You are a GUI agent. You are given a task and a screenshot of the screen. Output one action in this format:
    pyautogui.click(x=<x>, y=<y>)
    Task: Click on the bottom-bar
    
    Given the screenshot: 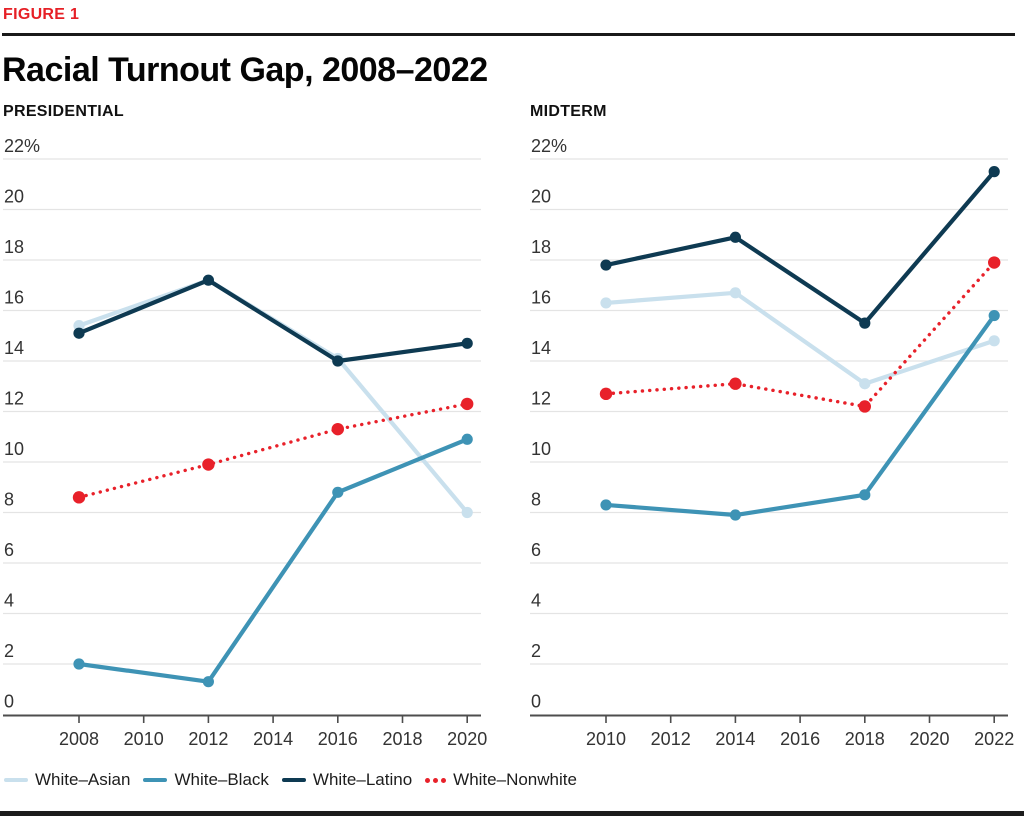 What is the action you would take?
    pyautogui.click(x=512, y=813)
    